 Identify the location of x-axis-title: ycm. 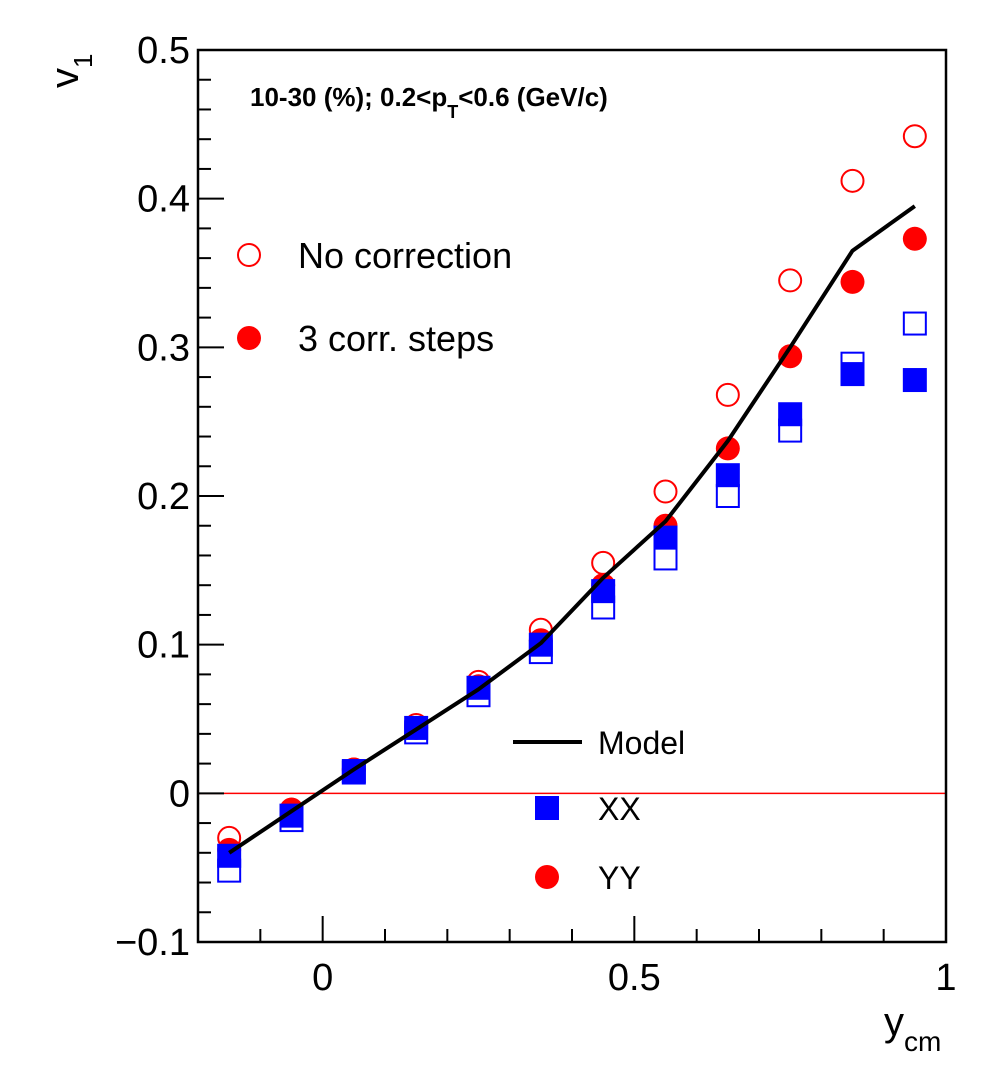
(912, 1028).